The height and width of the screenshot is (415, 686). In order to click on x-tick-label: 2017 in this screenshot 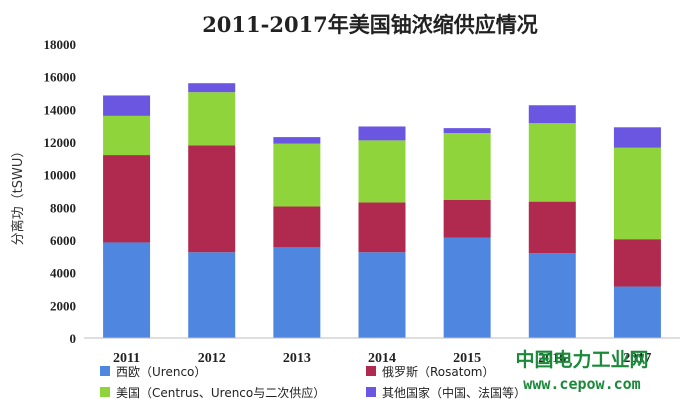, I will do `click(637, 358)`.